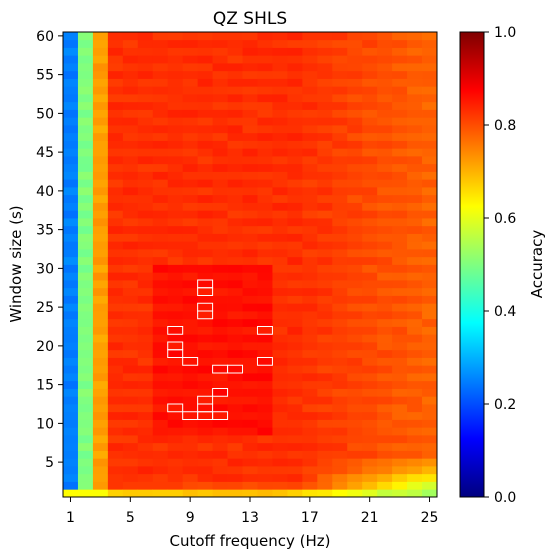 This screenshot has width=550, height=559. What do you see at coordinates (430, 518) in the screenshot?
I see `x-tick-label: 25` at bounding box center [430, 518].